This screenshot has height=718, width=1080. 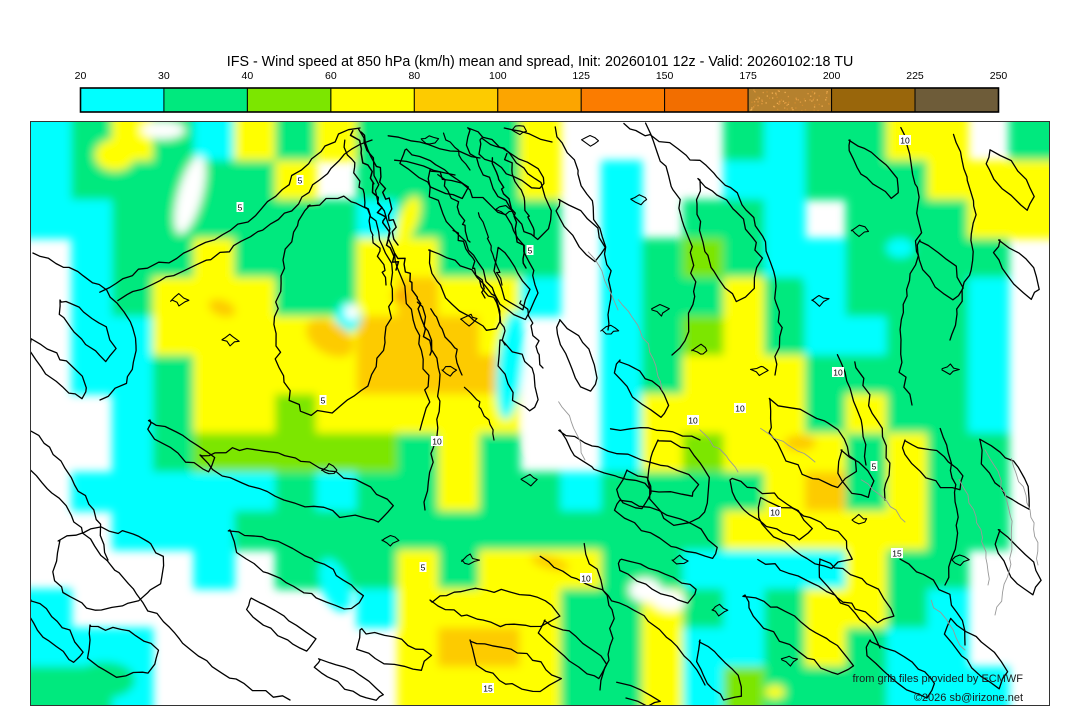 I want to click on svg-text: 100, so click(x=498, y=76).